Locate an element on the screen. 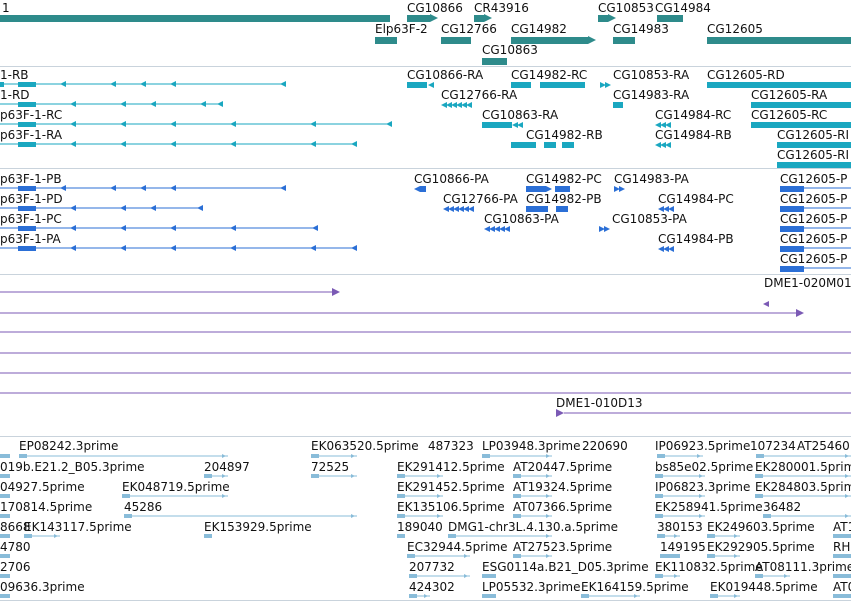 This screenshot has width=851, height=602. protein-label: CG12605-P is located at coordinates (814, 219).